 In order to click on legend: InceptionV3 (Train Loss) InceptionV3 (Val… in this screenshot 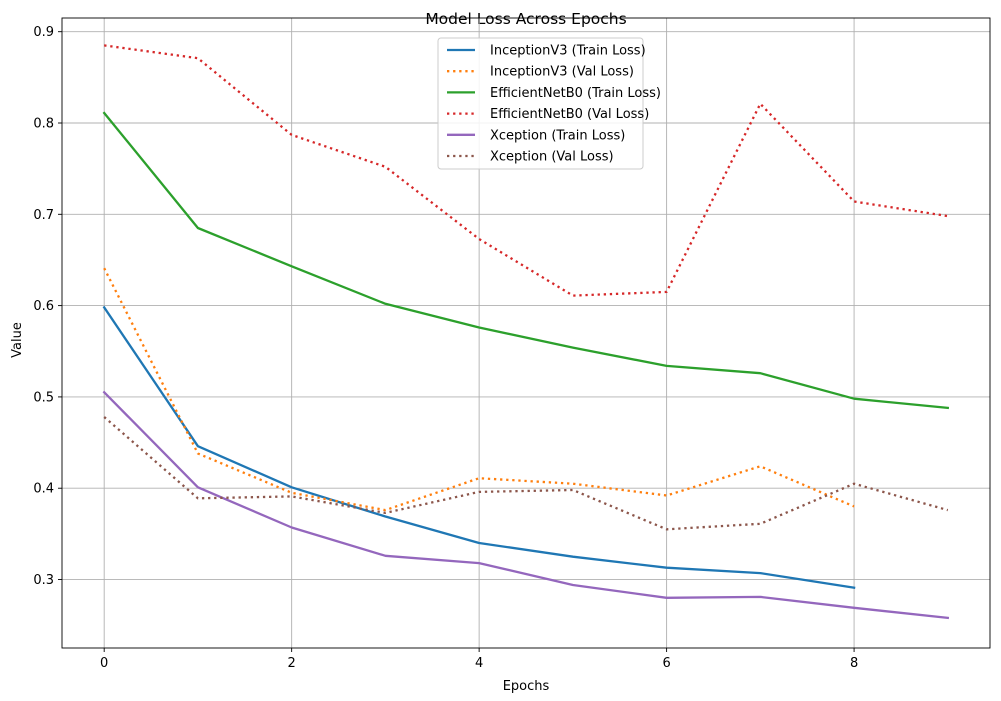, I will do `click(549, 103)`.